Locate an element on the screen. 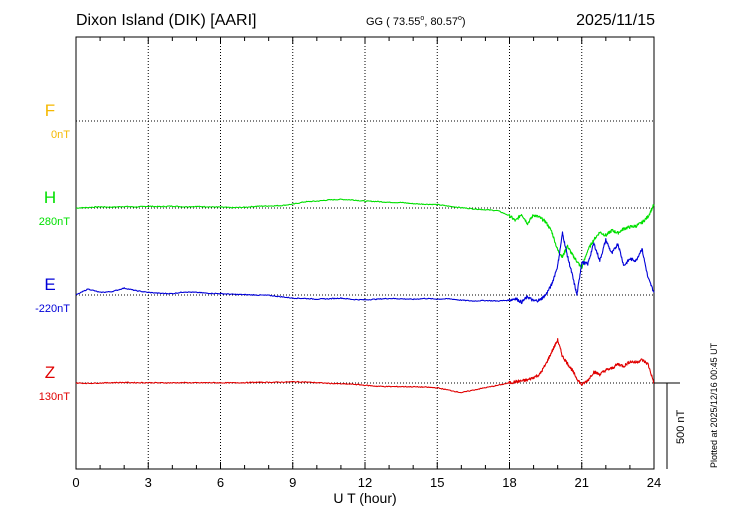  component-name-H: H is located at coordinates (50, 197).